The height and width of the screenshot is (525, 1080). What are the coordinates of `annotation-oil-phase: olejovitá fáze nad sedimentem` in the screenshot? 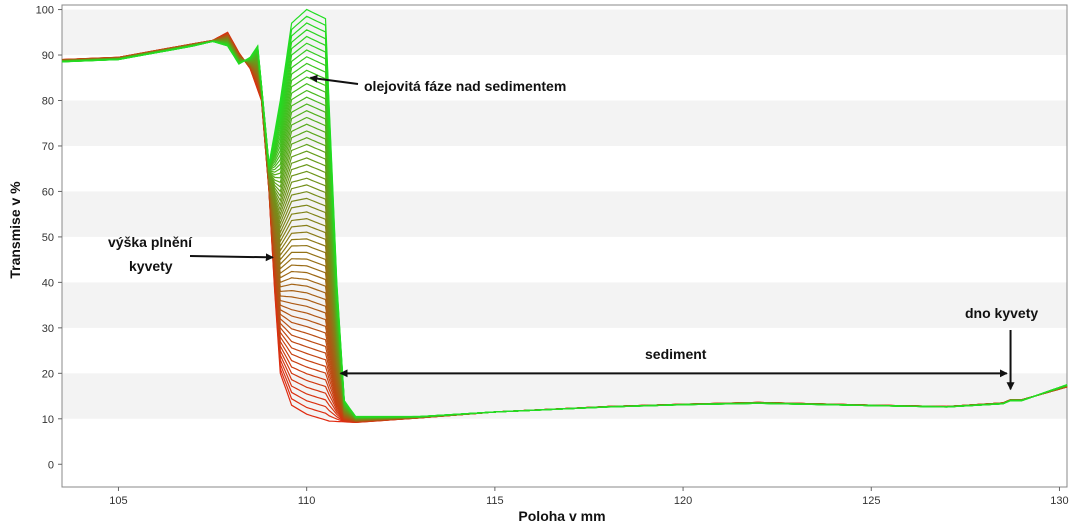 It's located at (465, 86).